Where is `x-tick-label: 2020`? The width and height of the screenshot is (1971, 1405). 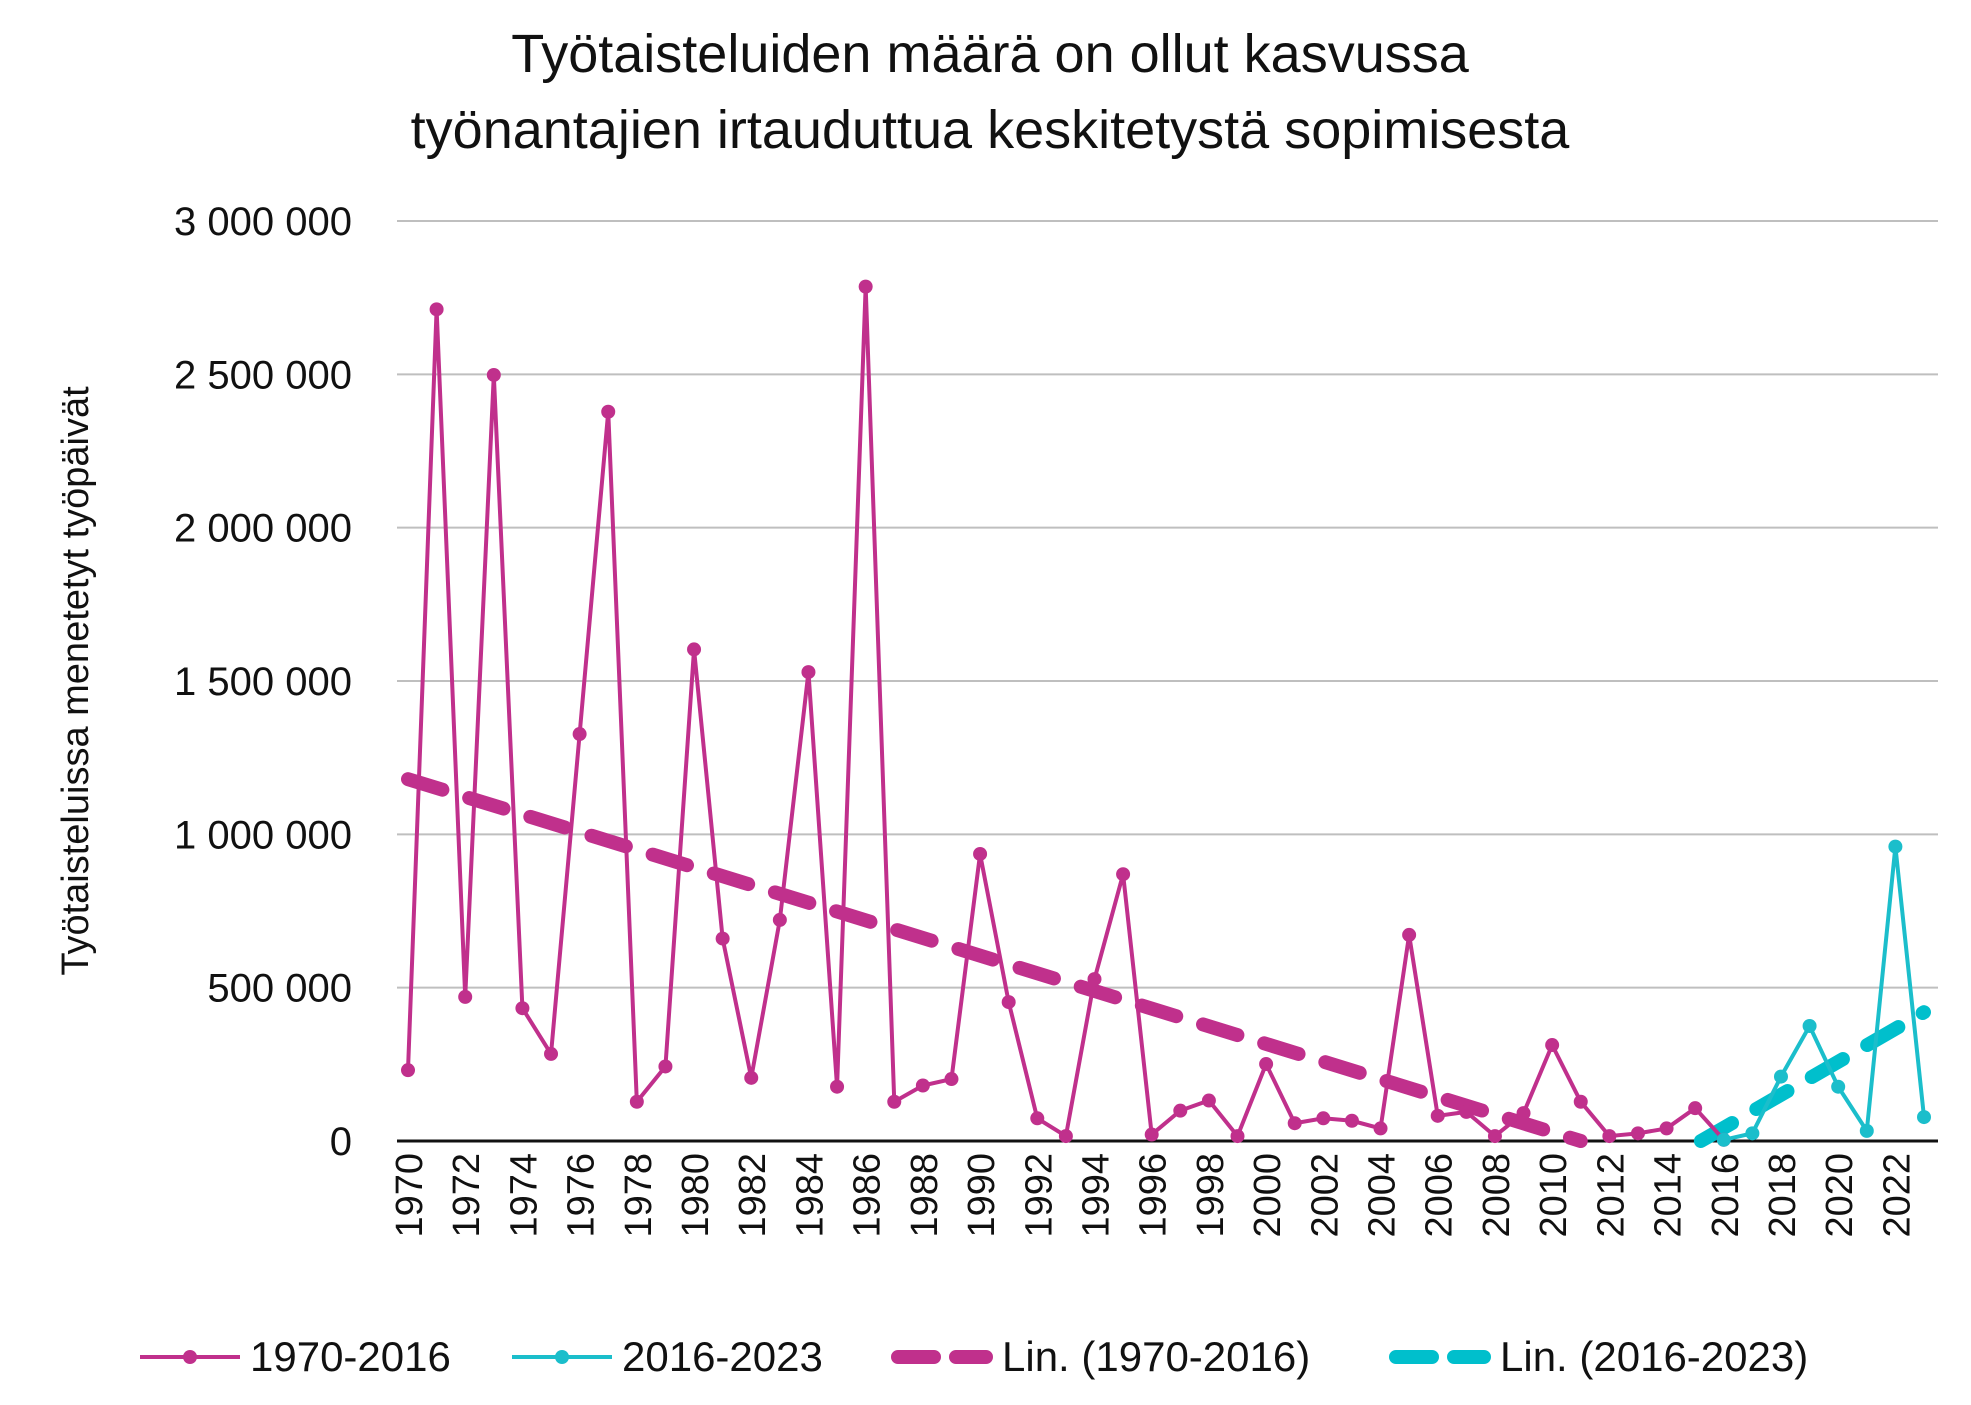 x-tick-label: 2020 is located at coordinates (1840, 1195).